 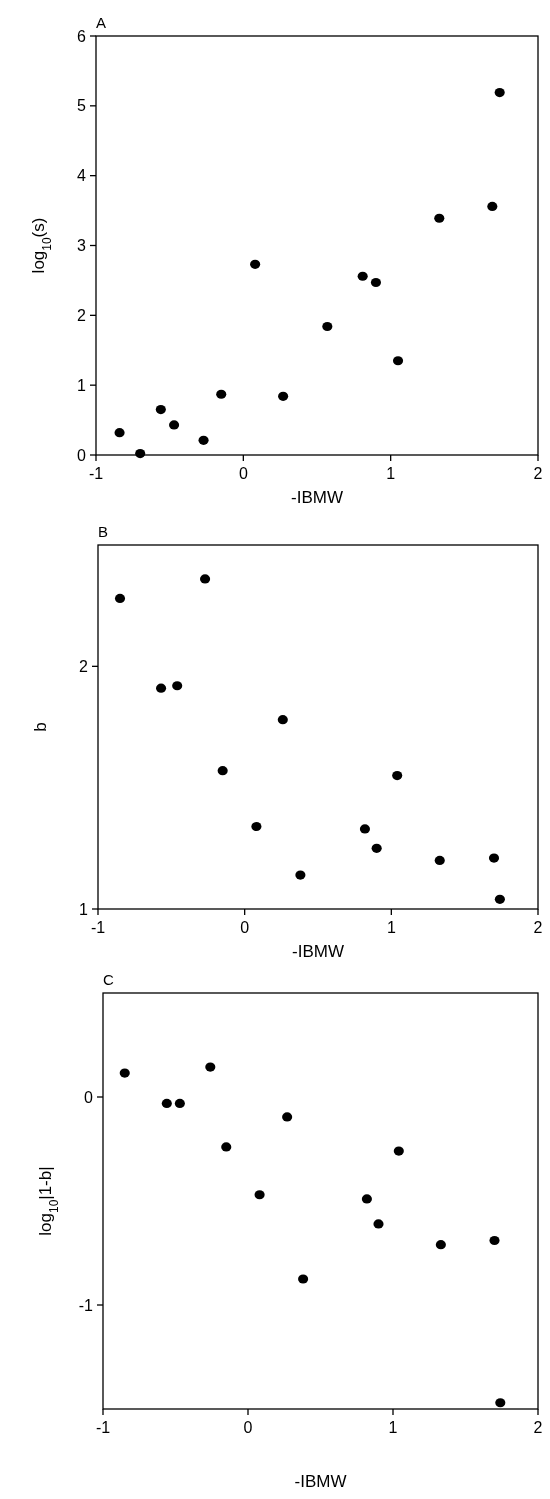 What do you see at coordinates (82, 36) in the screenshot?
I see `y-tick-label: 6` at bounding box center [82, 36].